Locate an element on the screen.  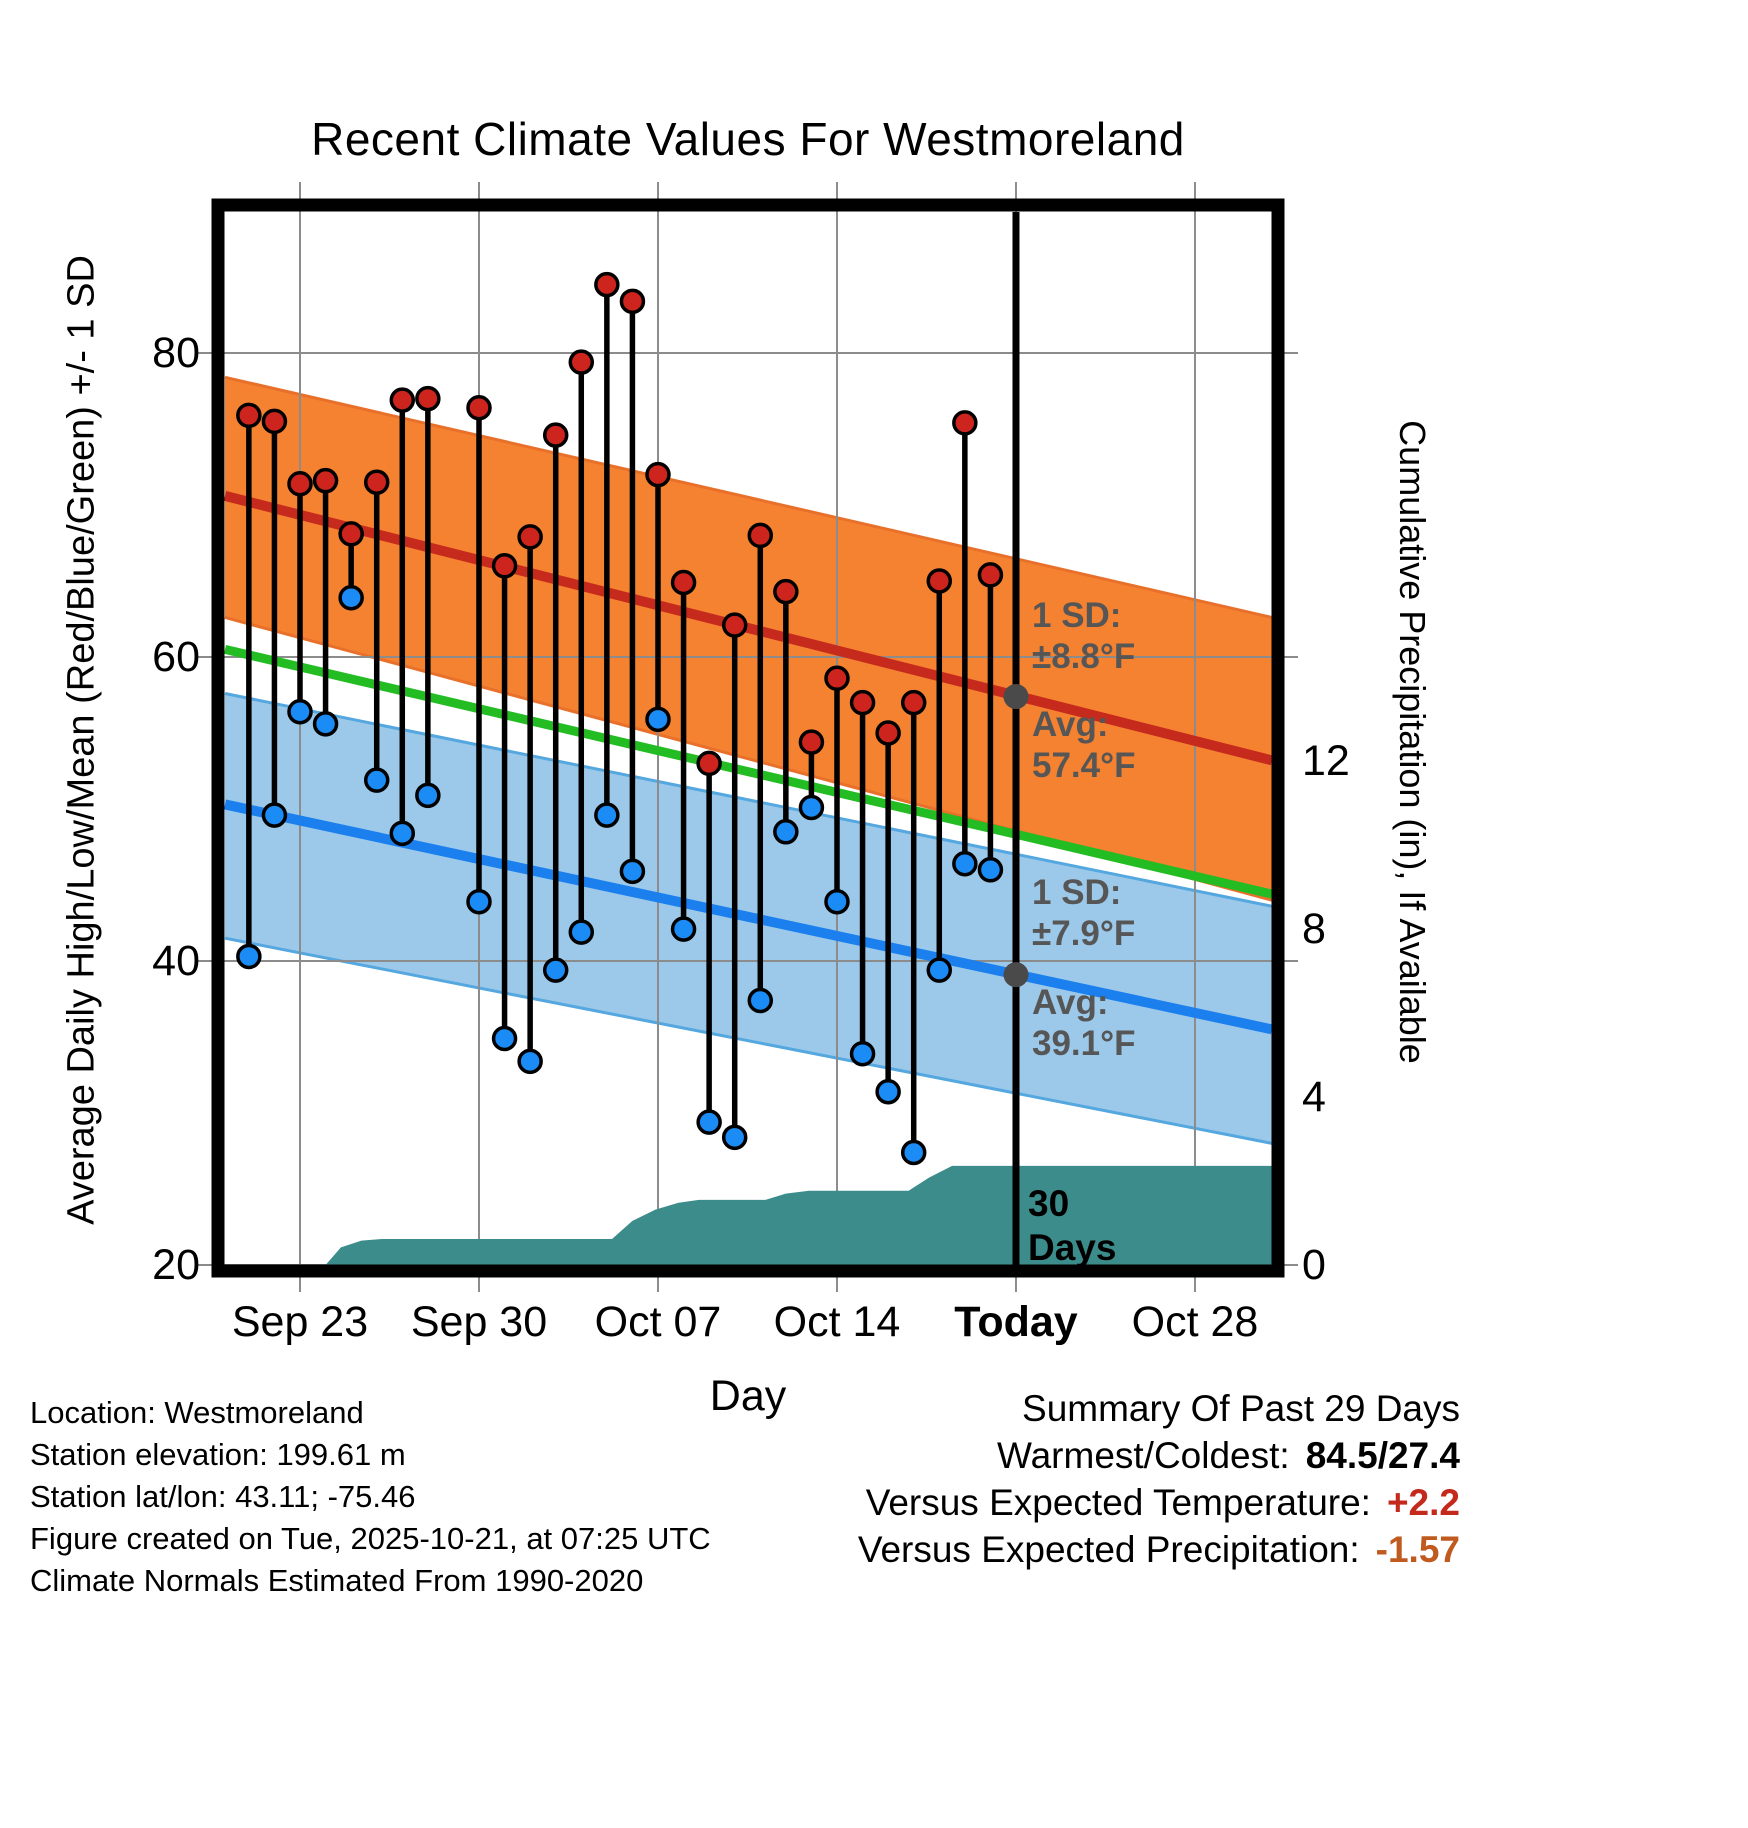
low-avg-label: Avg: is located at coordinates (1070, 1002).